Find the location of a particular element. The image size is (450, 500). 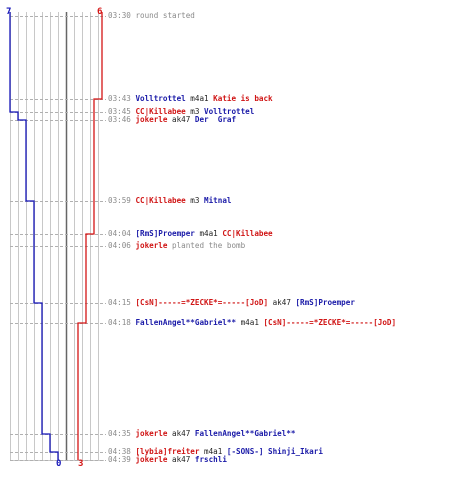

team-b-end-count: 3 is located at coordinates (81, 464).